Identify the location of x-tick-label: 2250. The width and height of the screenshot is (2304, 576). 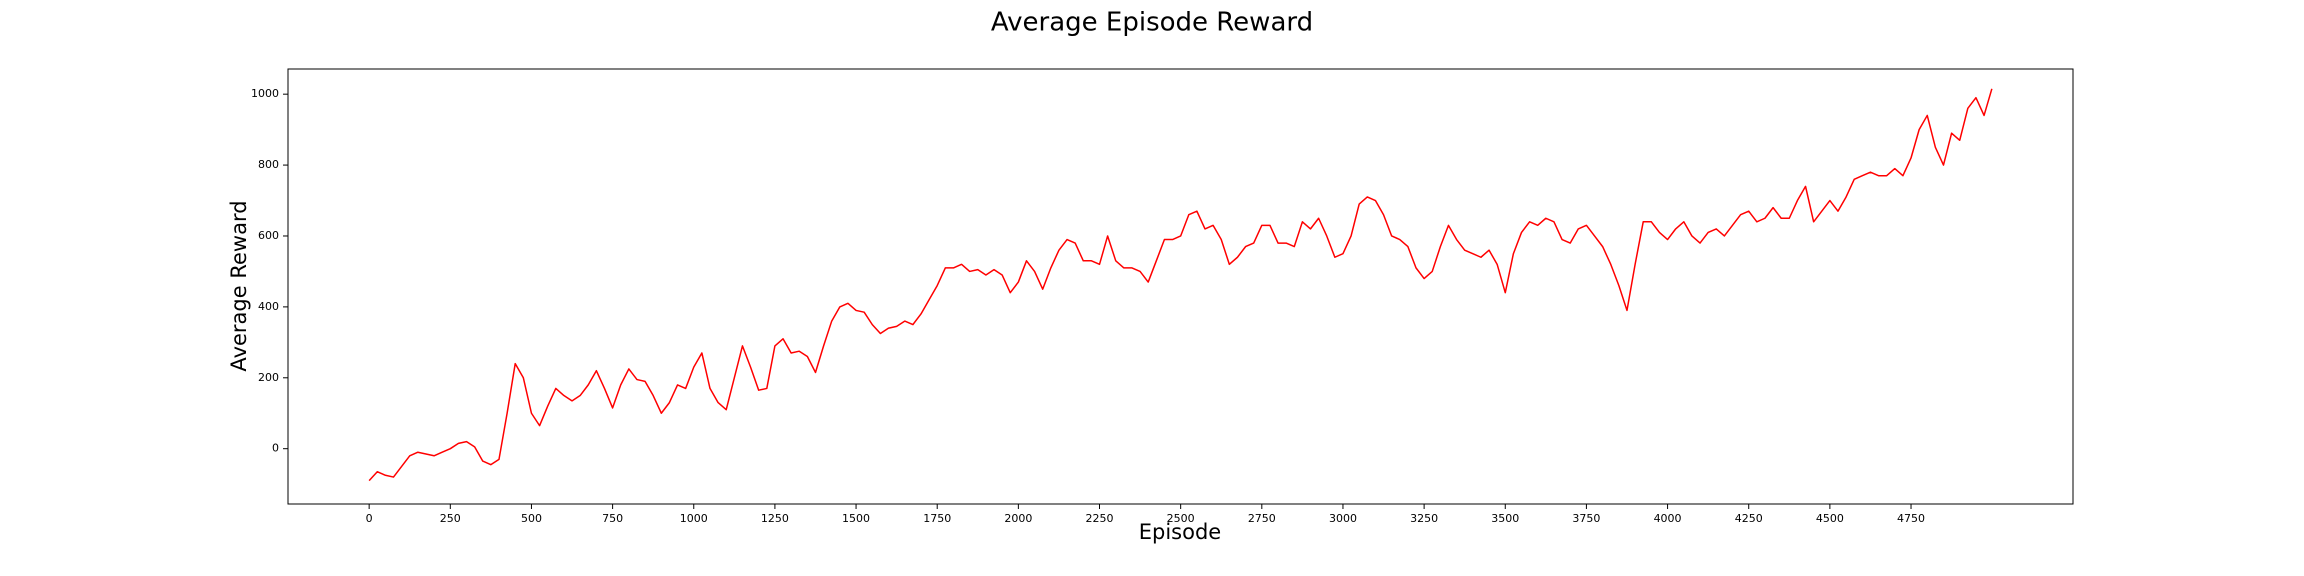
(1100, 518).